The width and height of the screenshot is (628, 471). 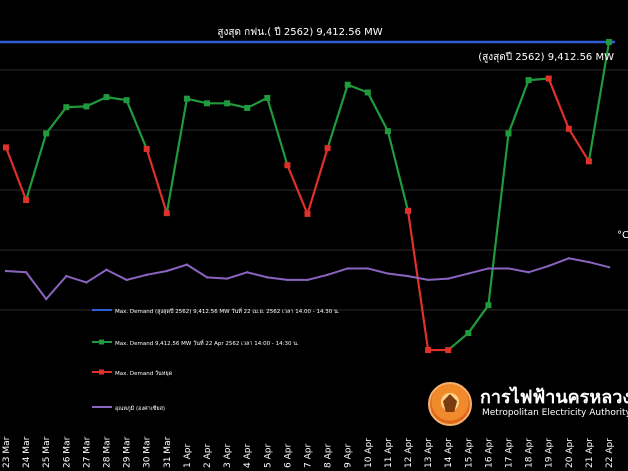 What do you see at coordinates (47, 452) in the screenshot?
I see `x-tick-label: 25 Mar` at bounding box center [47, 452].